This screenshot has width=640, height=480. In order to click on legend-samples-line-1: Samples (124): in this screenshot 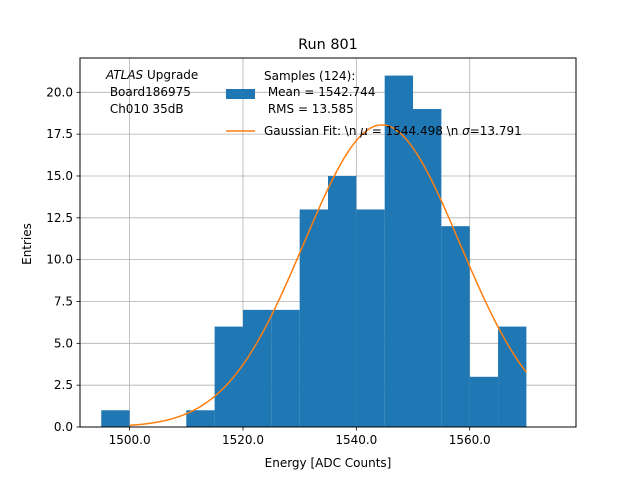, I will do `click(309, 76)`.